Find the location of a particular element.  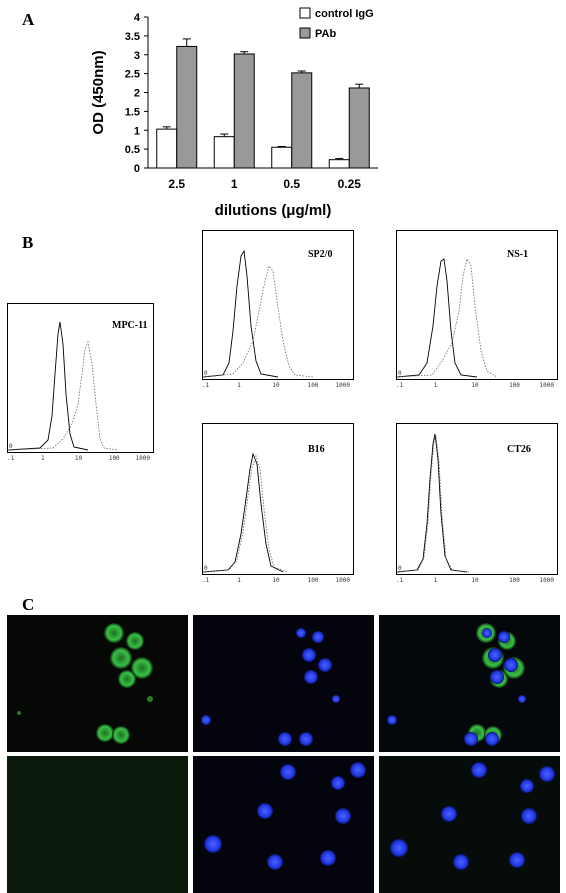

x-tick-label: 0.5 is located at coordinates (291, 184).